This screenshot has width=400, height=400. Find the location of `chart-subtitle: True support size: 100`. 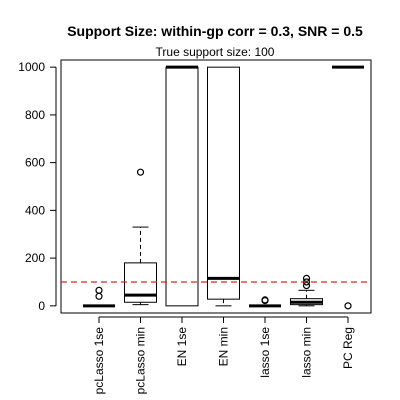

chart-subtitle: True support size: 100 is located at coordinates (215, 52).